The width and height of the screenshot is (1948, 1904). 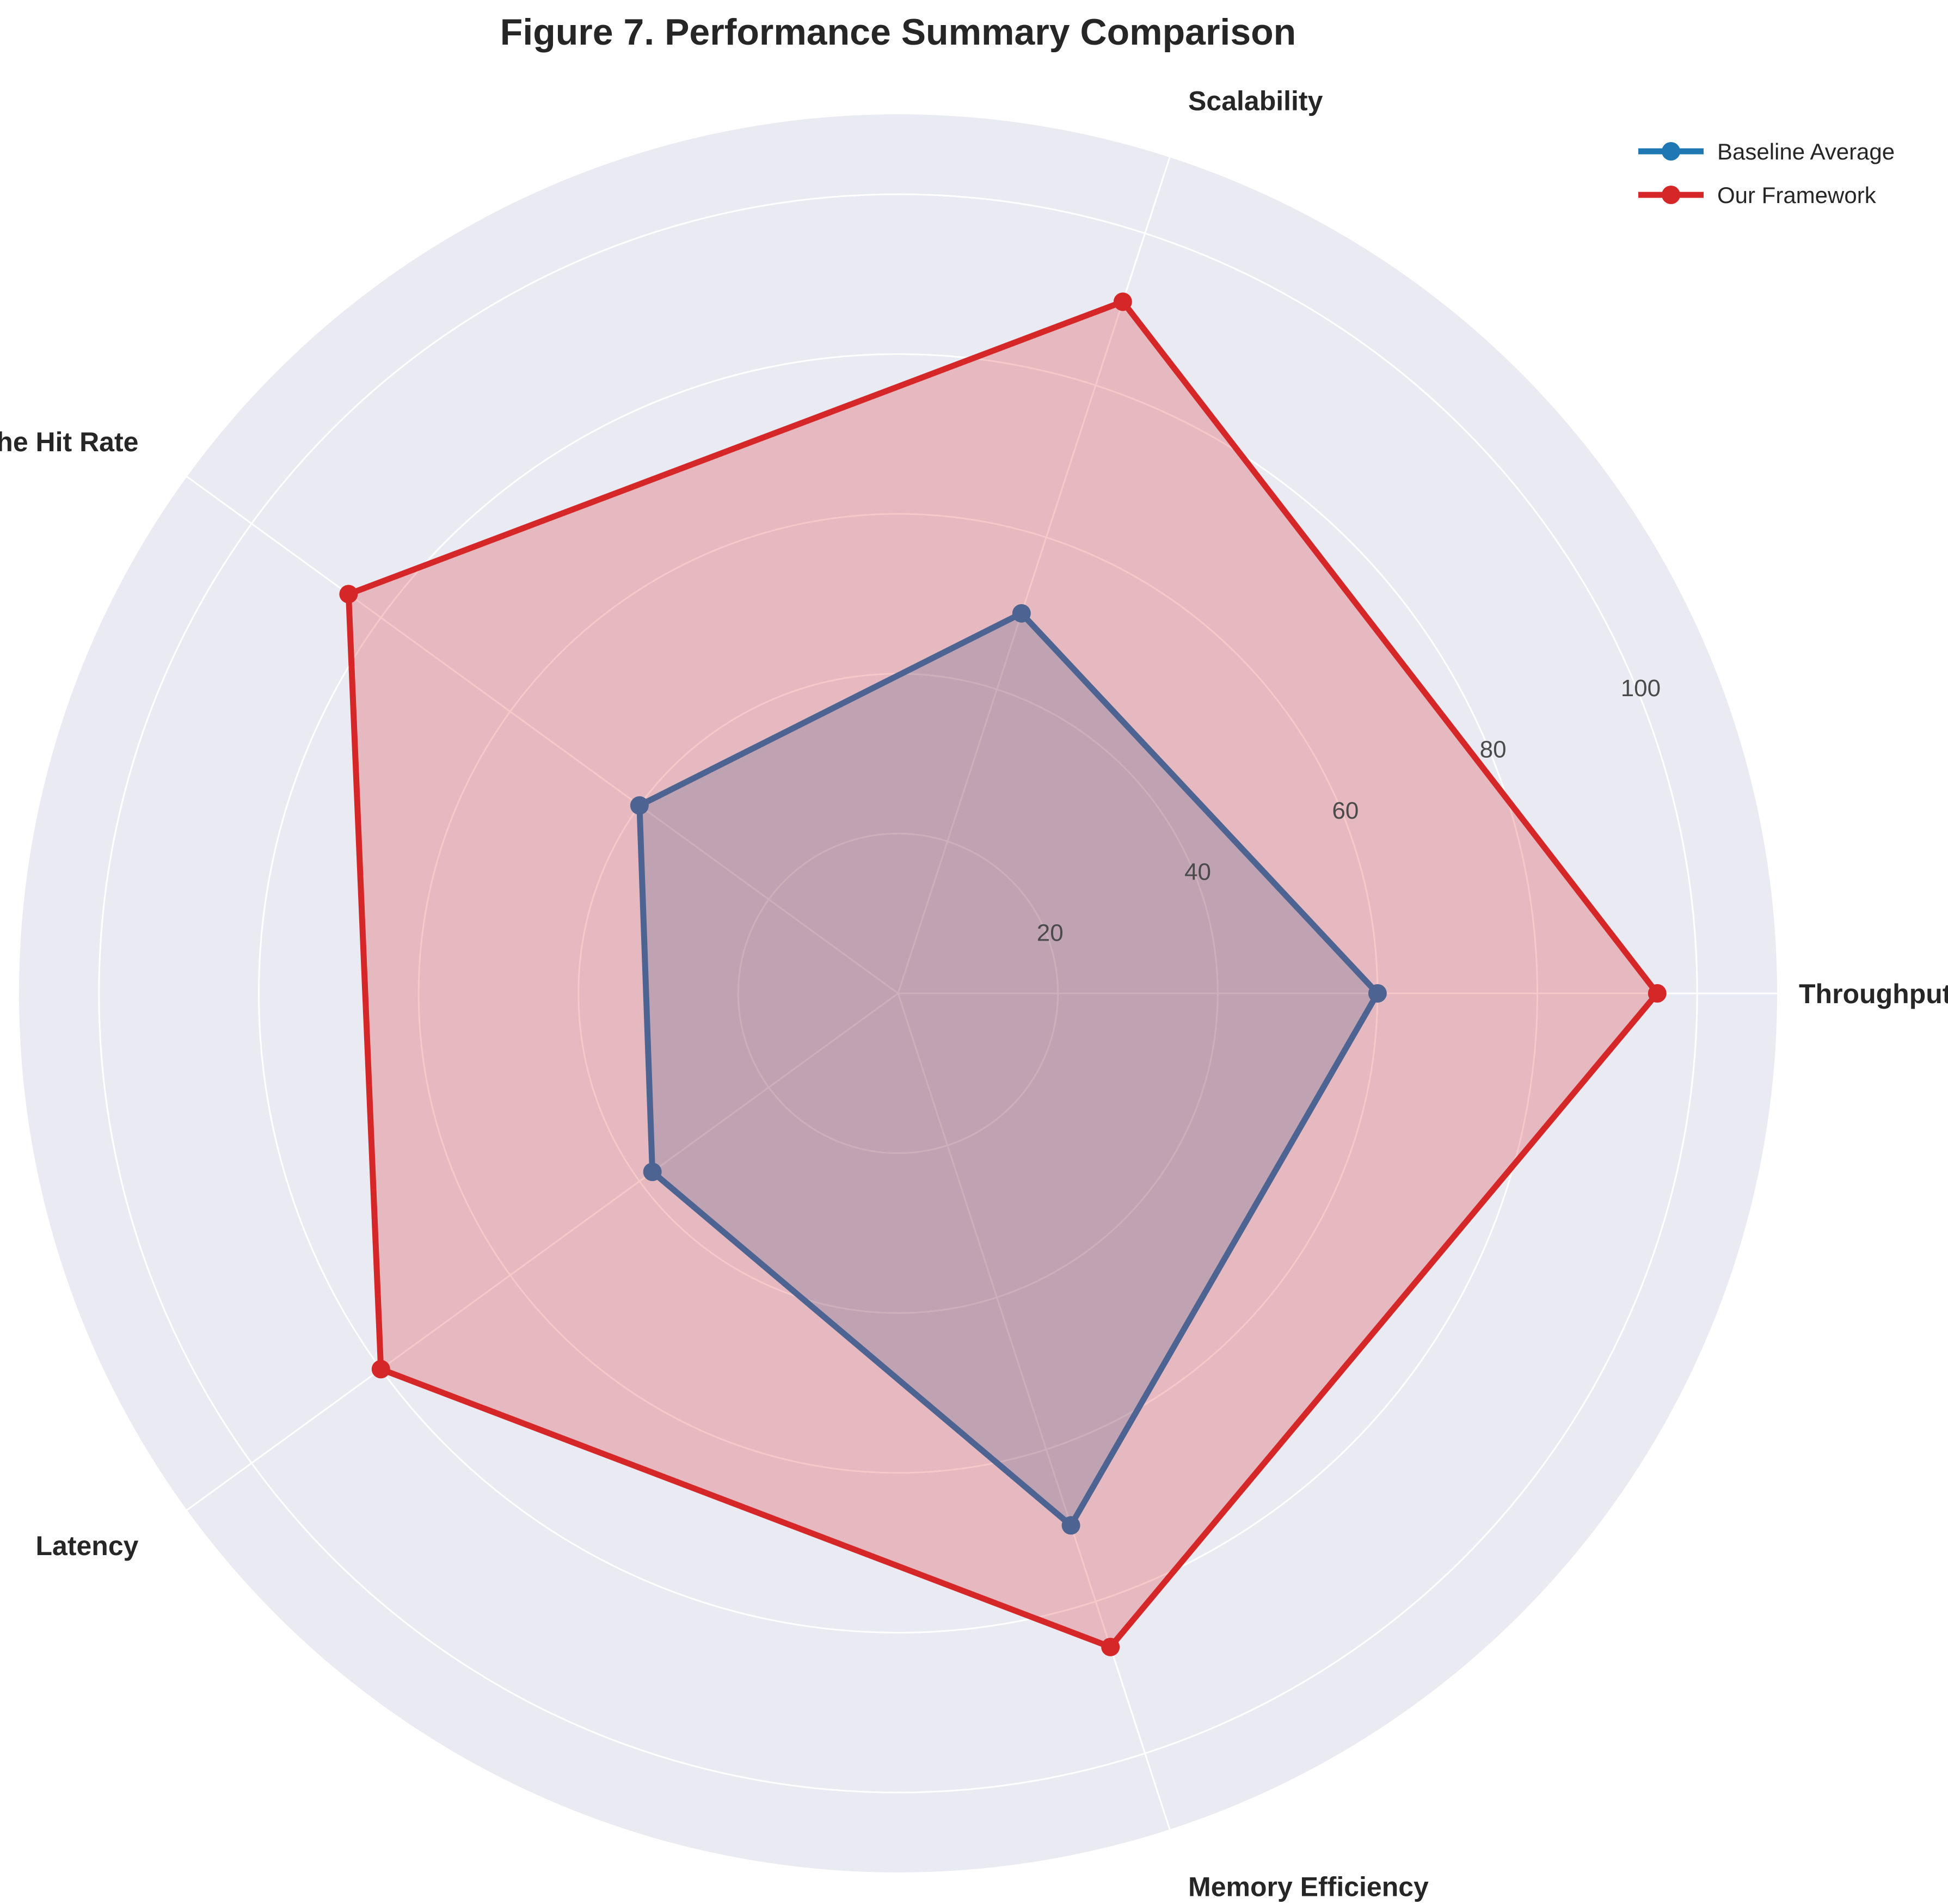 I want to click on axis-label-scalability: Scalability, so click(x=1255, y=100).